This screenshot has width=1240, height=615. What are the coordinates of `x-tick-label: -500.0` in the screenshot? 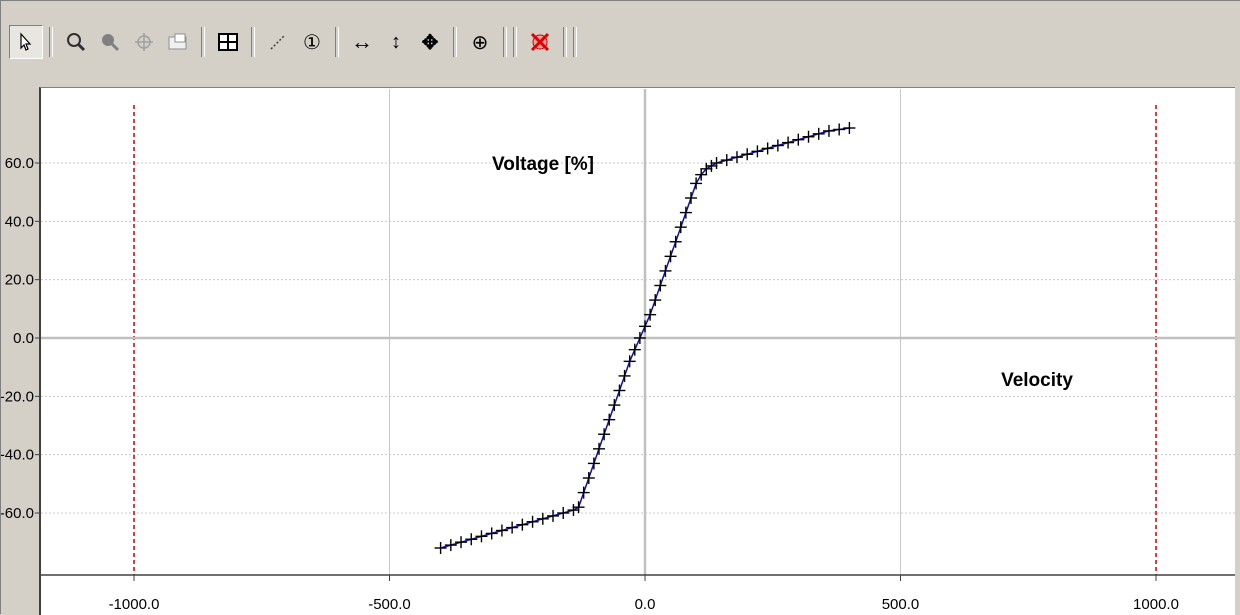 It's located at (389, 604).